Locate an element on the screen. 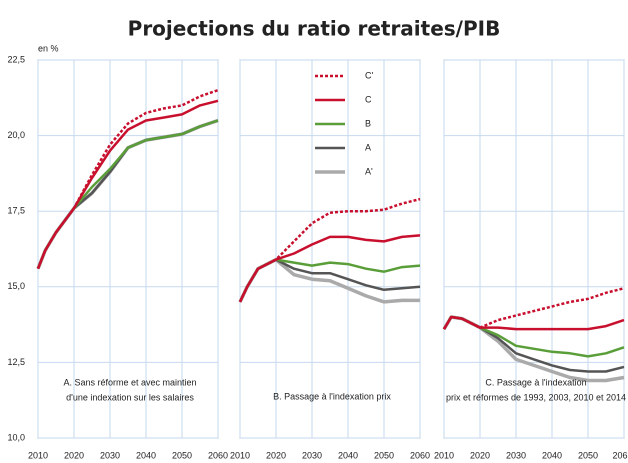 The image size is (628, 463). legend-label: A is located at coordinates (368, 147).